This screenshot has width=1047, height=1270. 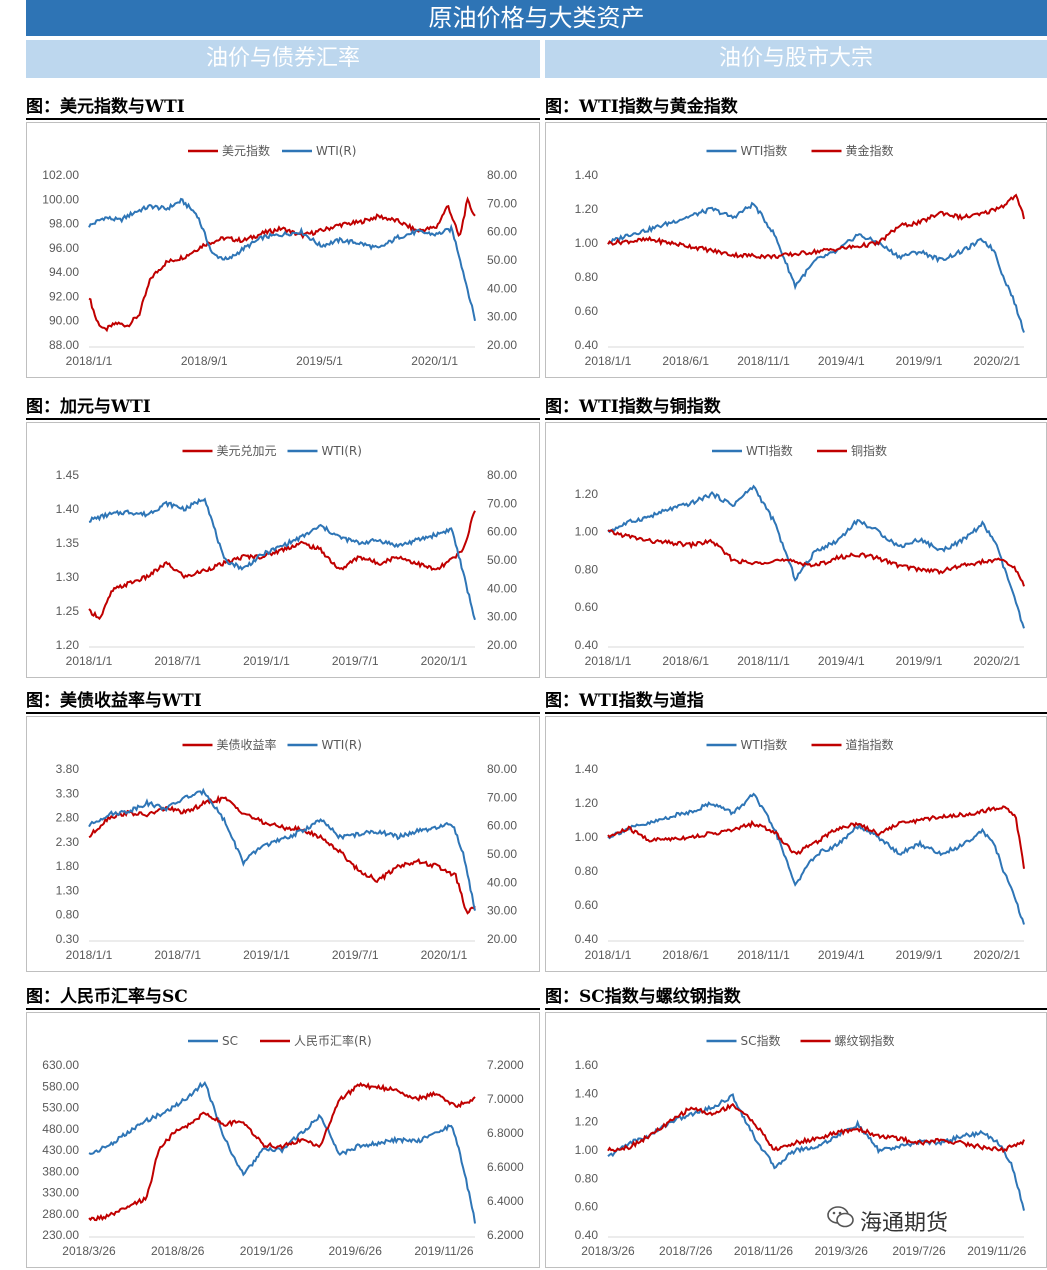 What do you see at coordinates (587, 243) in the screenshot?
I see `y-tick-label: 1.00` at bounding box center [587, 243].